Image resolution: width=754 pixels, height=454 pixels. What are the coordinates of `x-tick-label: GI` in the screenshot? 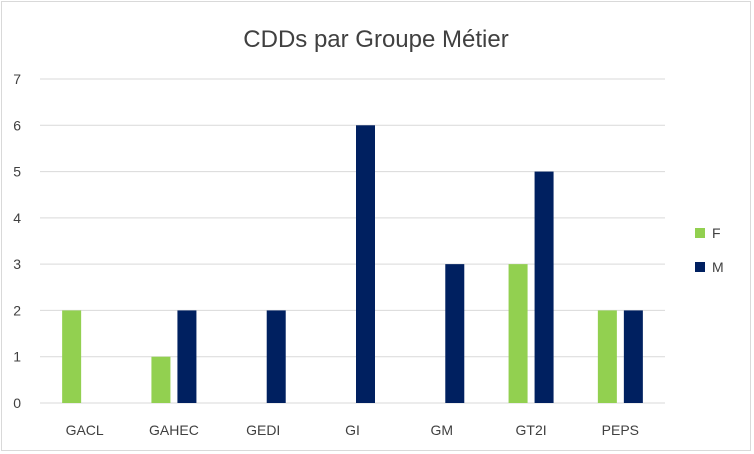 It's located at (352, 430).